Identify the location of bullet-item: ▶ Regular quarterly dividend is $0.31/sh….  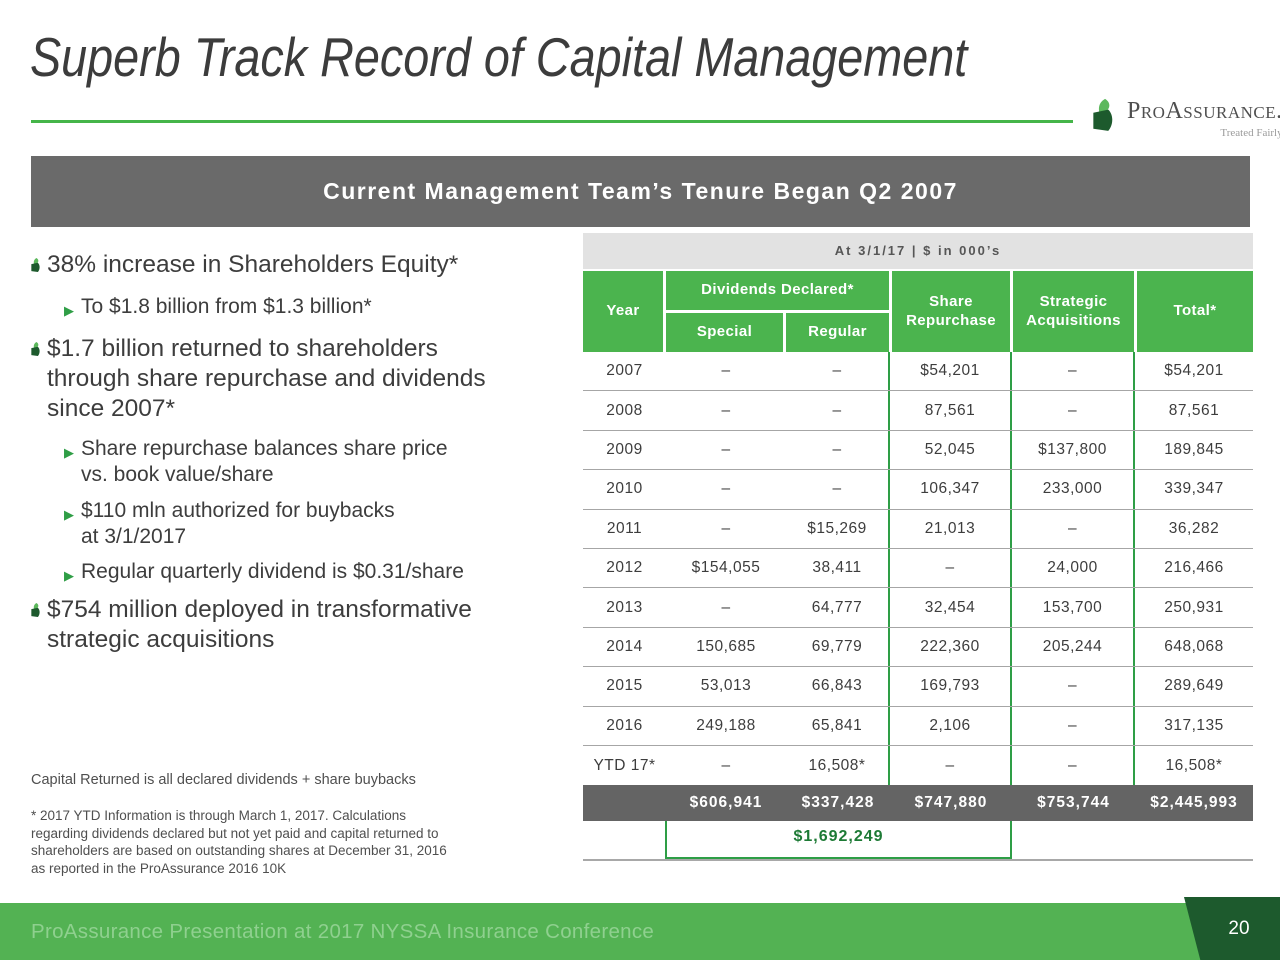
(327, 572).